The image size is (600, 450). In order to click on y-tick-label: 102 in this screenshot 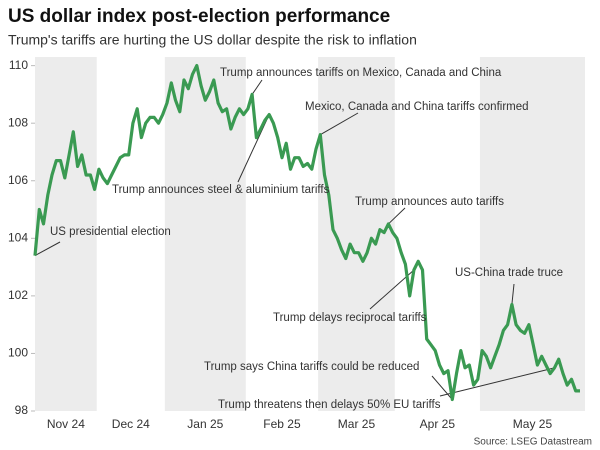, I will do `click(18, 295)`.